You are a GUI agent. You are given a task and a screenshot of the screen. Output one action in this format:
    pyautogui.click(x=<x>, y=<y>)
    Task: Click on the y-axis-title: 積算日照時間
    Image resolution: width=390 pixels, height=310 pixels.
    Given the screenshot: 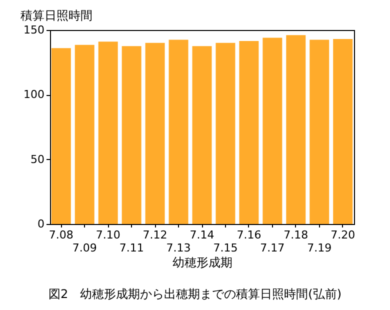 What is the action you would take?
    pyautogui.click(x=56, y=15)
    